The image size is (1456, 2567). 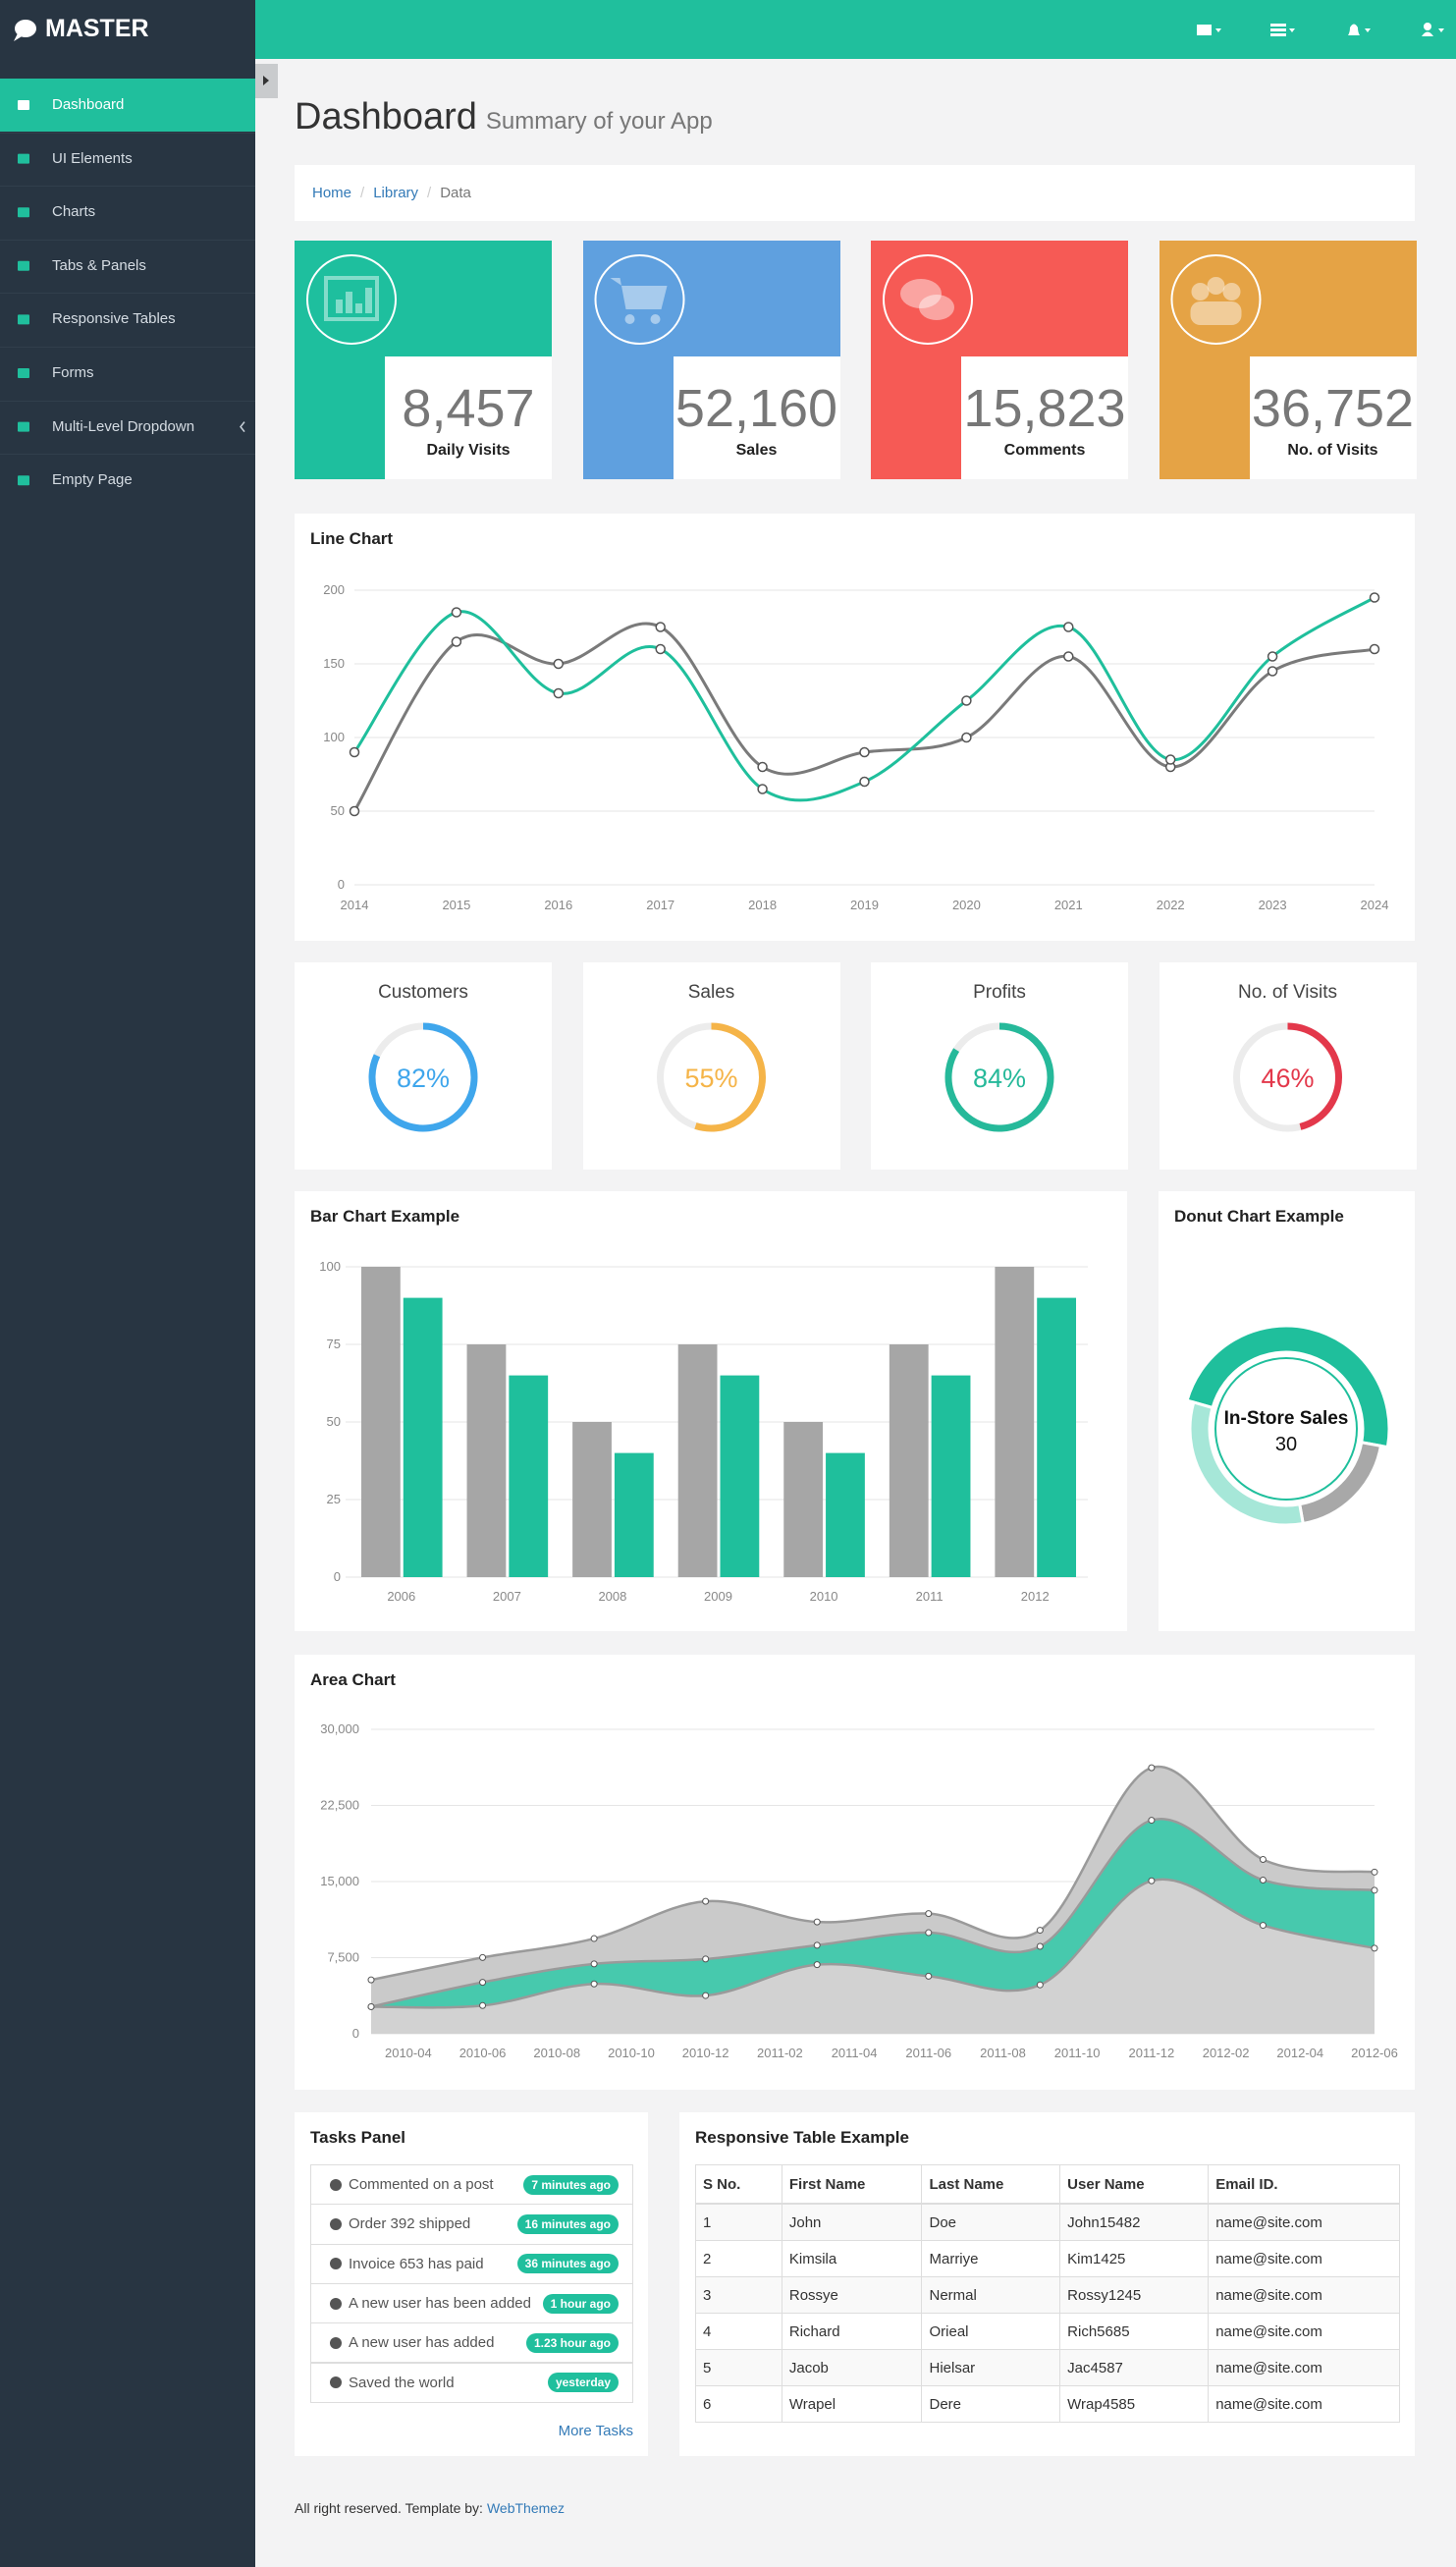 What do you see at coordinates (468, 417) in the screenshot?
I see `stat-content: 8,457 Daily Visits` at bounding box center [468, 417].